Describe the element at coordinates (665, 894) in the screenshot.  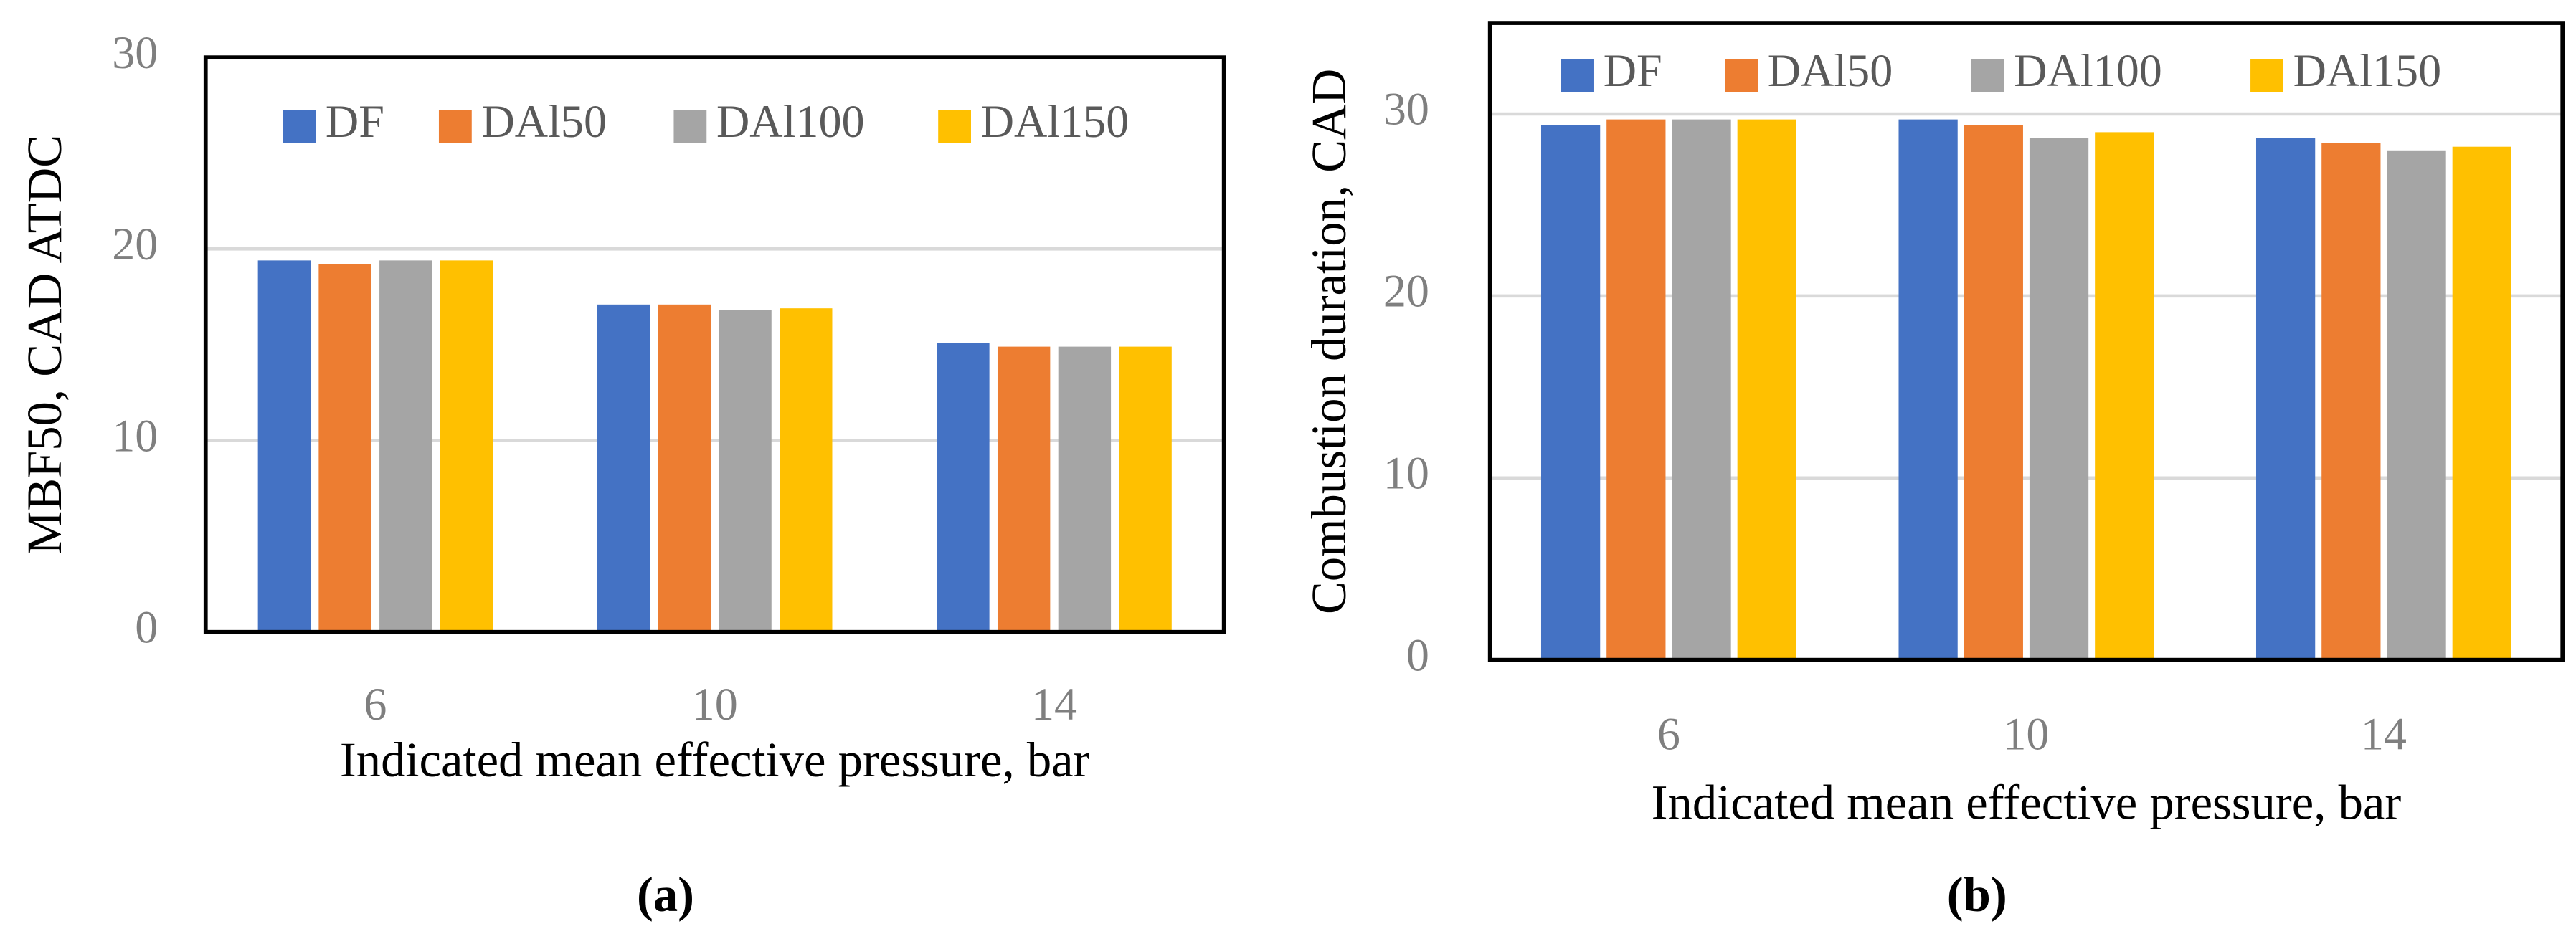
I see `panel-caption: (a)` at that location.